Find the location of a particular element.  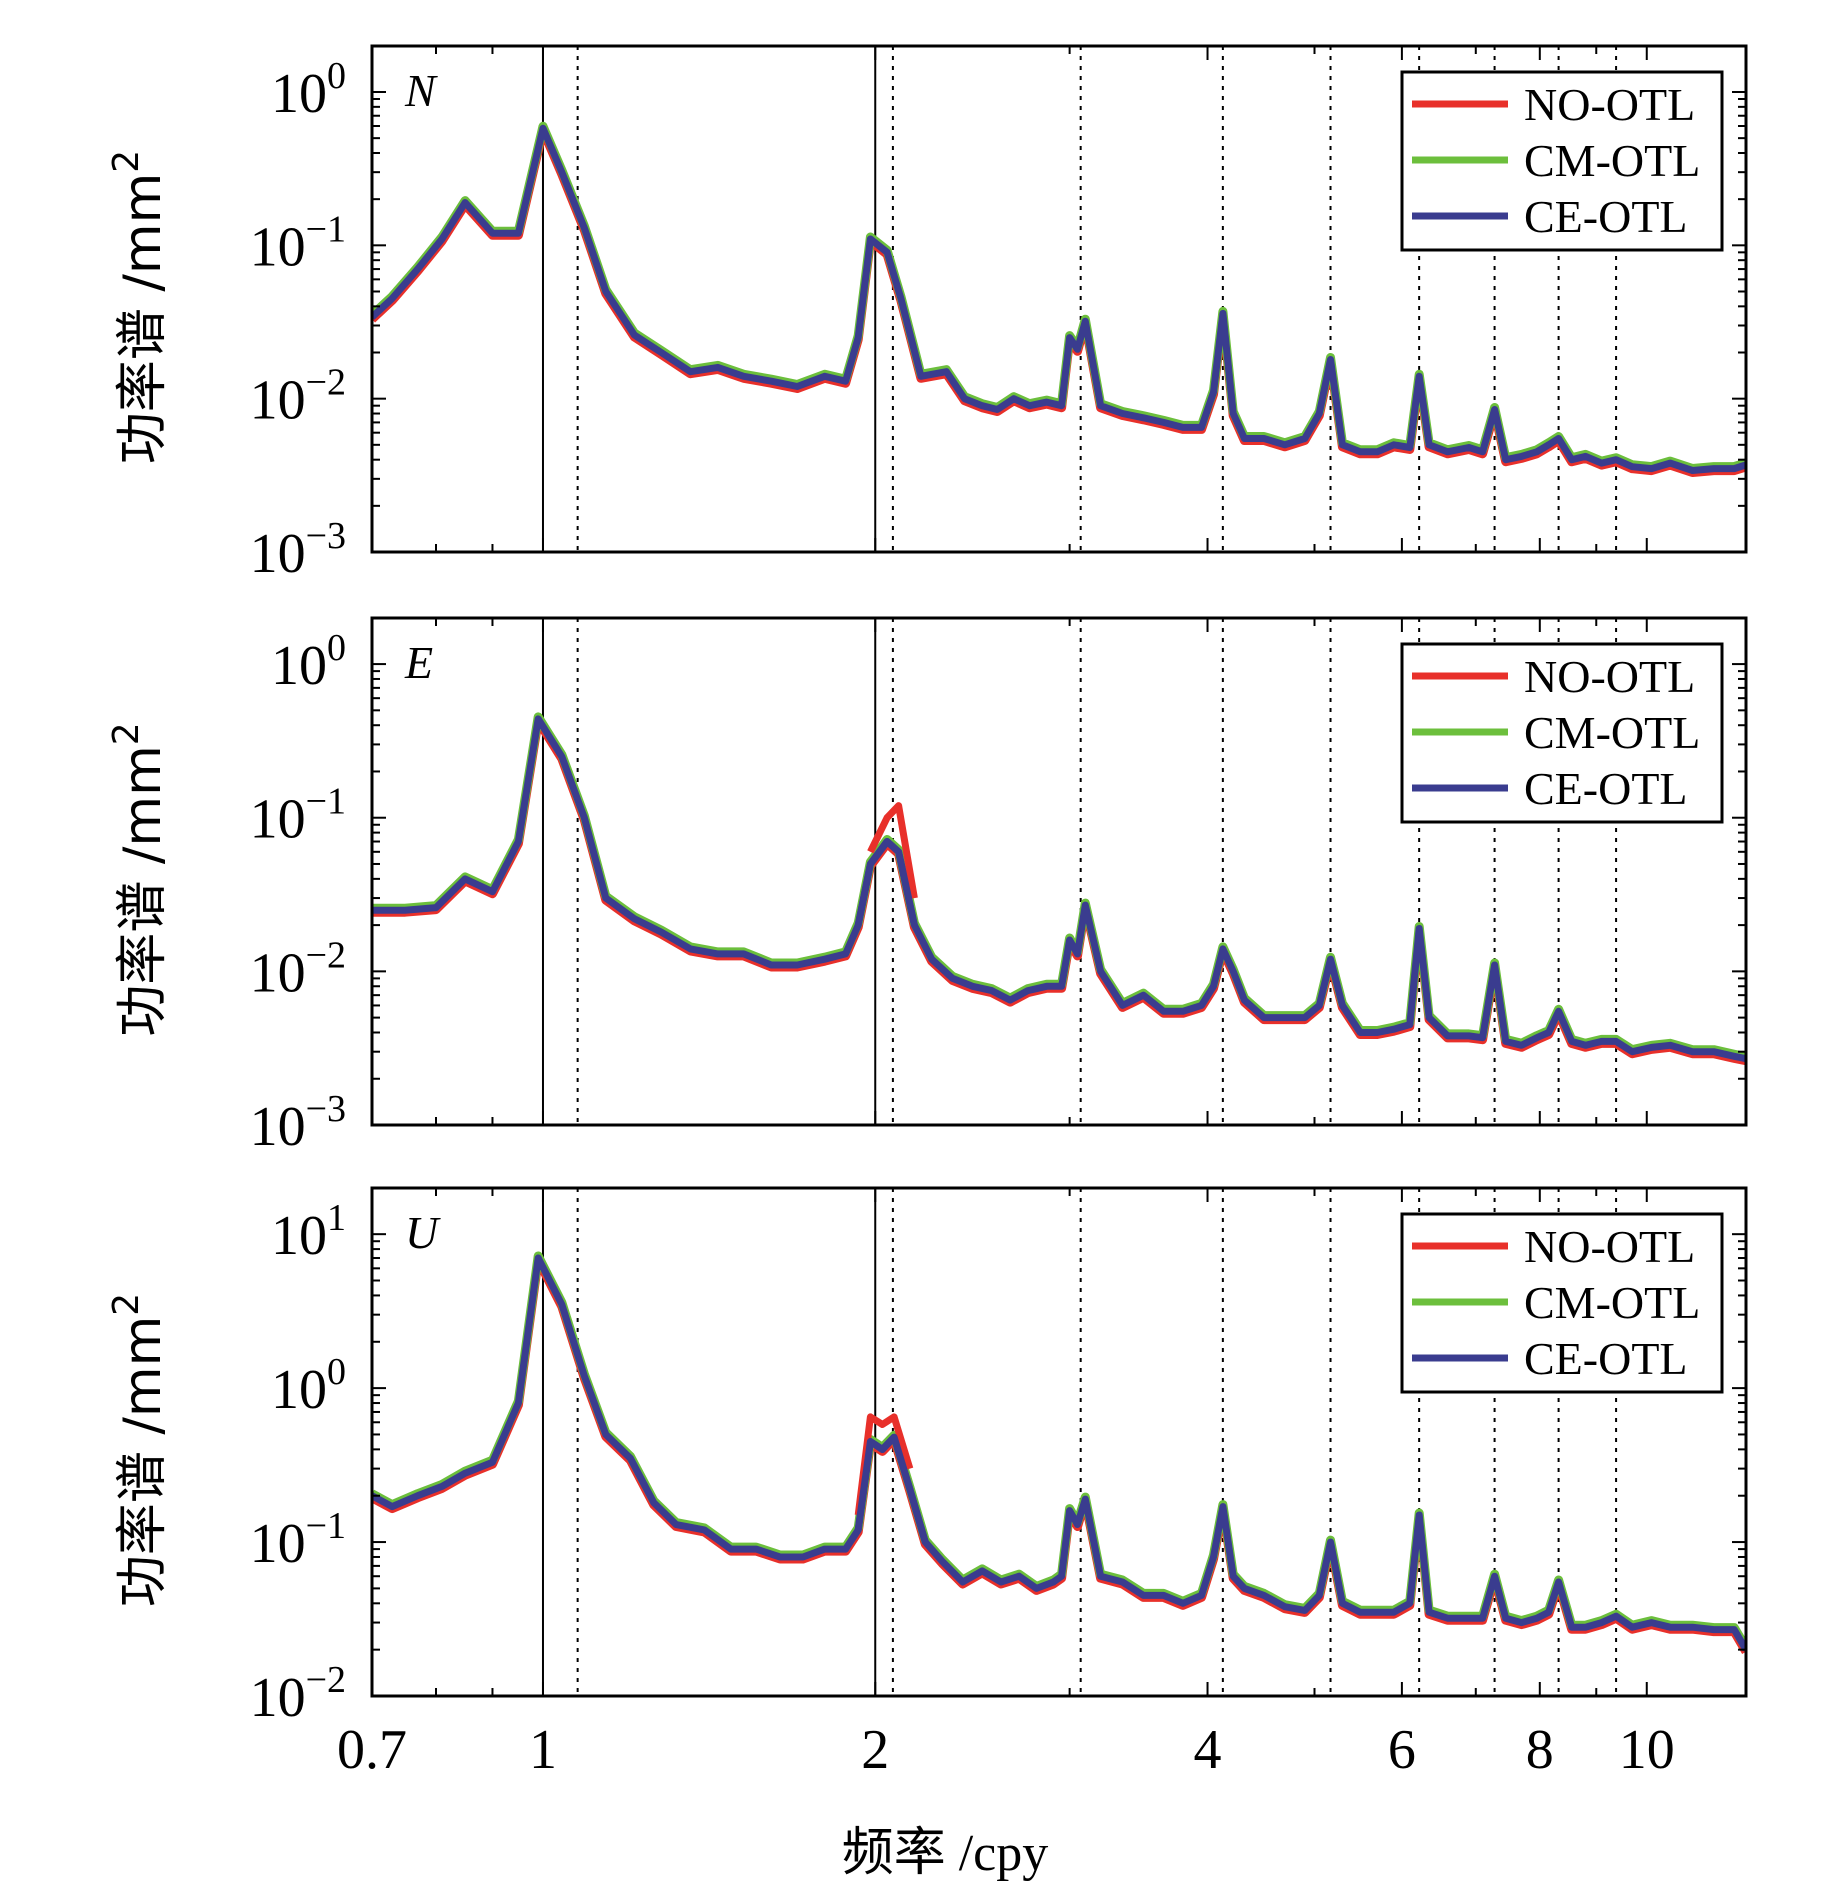

x-tick-label: 6 is located at coordinates (1402, 1750).